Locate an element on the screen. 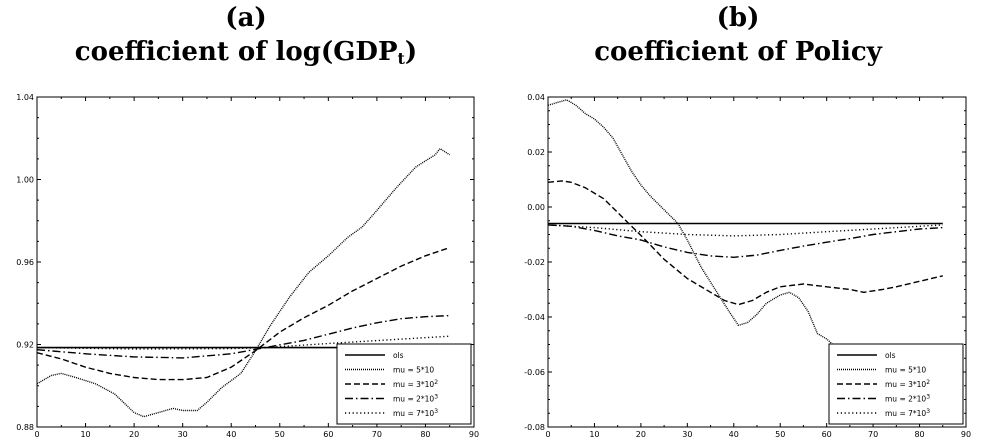 Image resolution: width=984 pixels, height=444 pixels. chart-title-prefix: coefficient of Policy is located at coordinates (738, 52).